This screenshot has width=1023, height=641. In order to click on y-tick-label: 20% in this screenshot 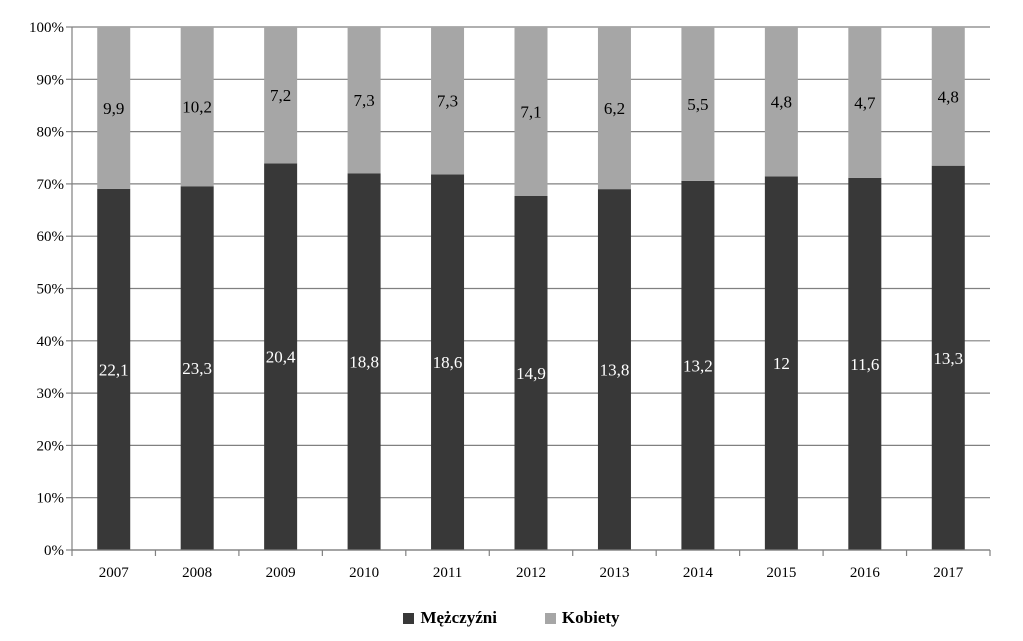, I will do `click(51, 446)`.